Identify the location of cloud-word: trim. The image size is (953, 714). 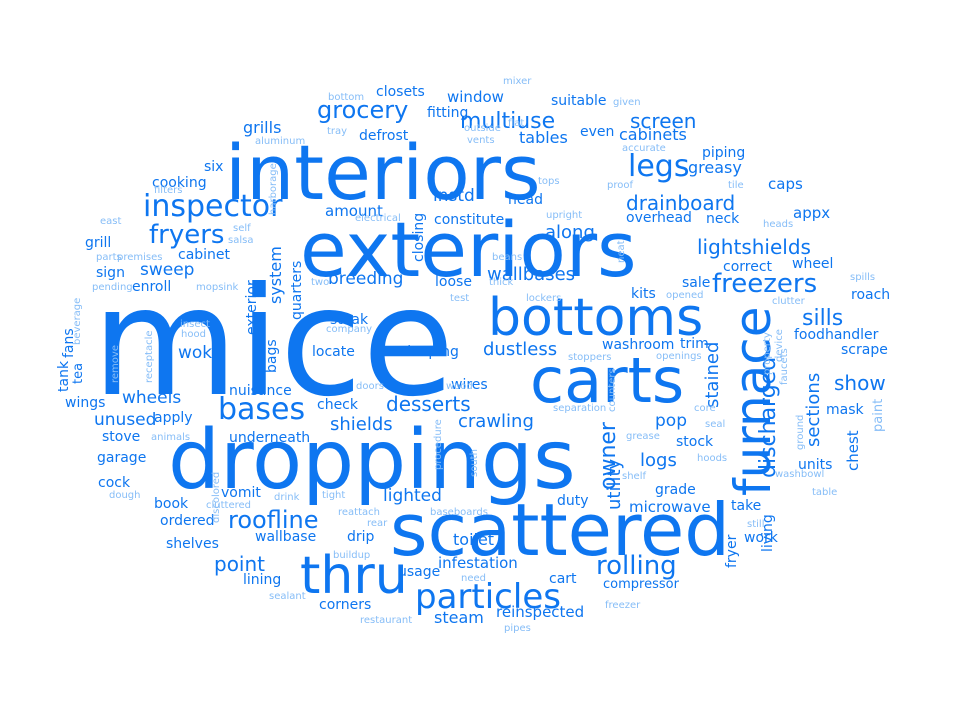
(694, 344).